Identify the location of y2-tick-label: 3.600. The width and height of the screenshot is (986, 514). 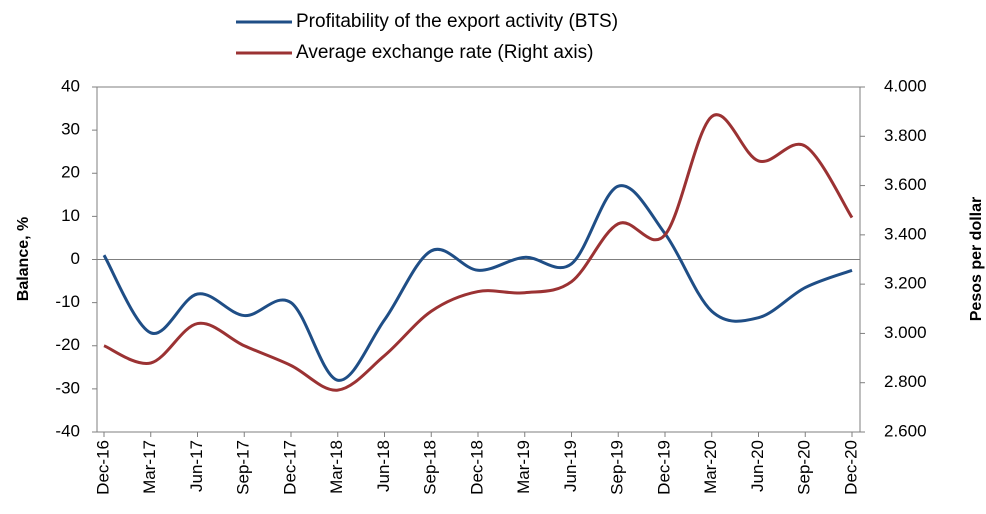
(905, 184).